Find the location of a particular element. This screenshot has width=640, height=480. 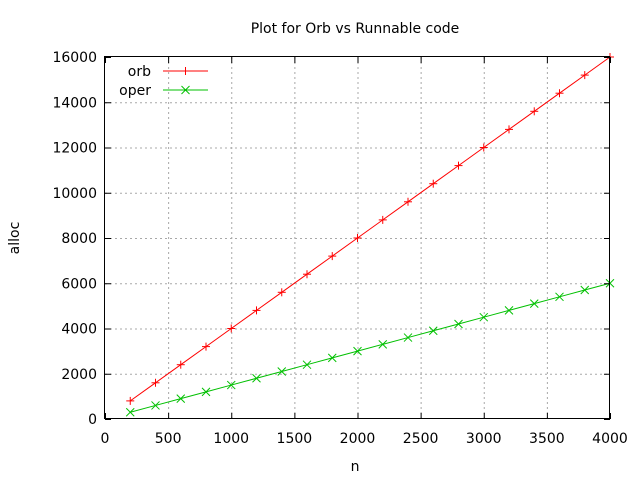

x-tick-label: 3500 is located at coordinates (547, 439).